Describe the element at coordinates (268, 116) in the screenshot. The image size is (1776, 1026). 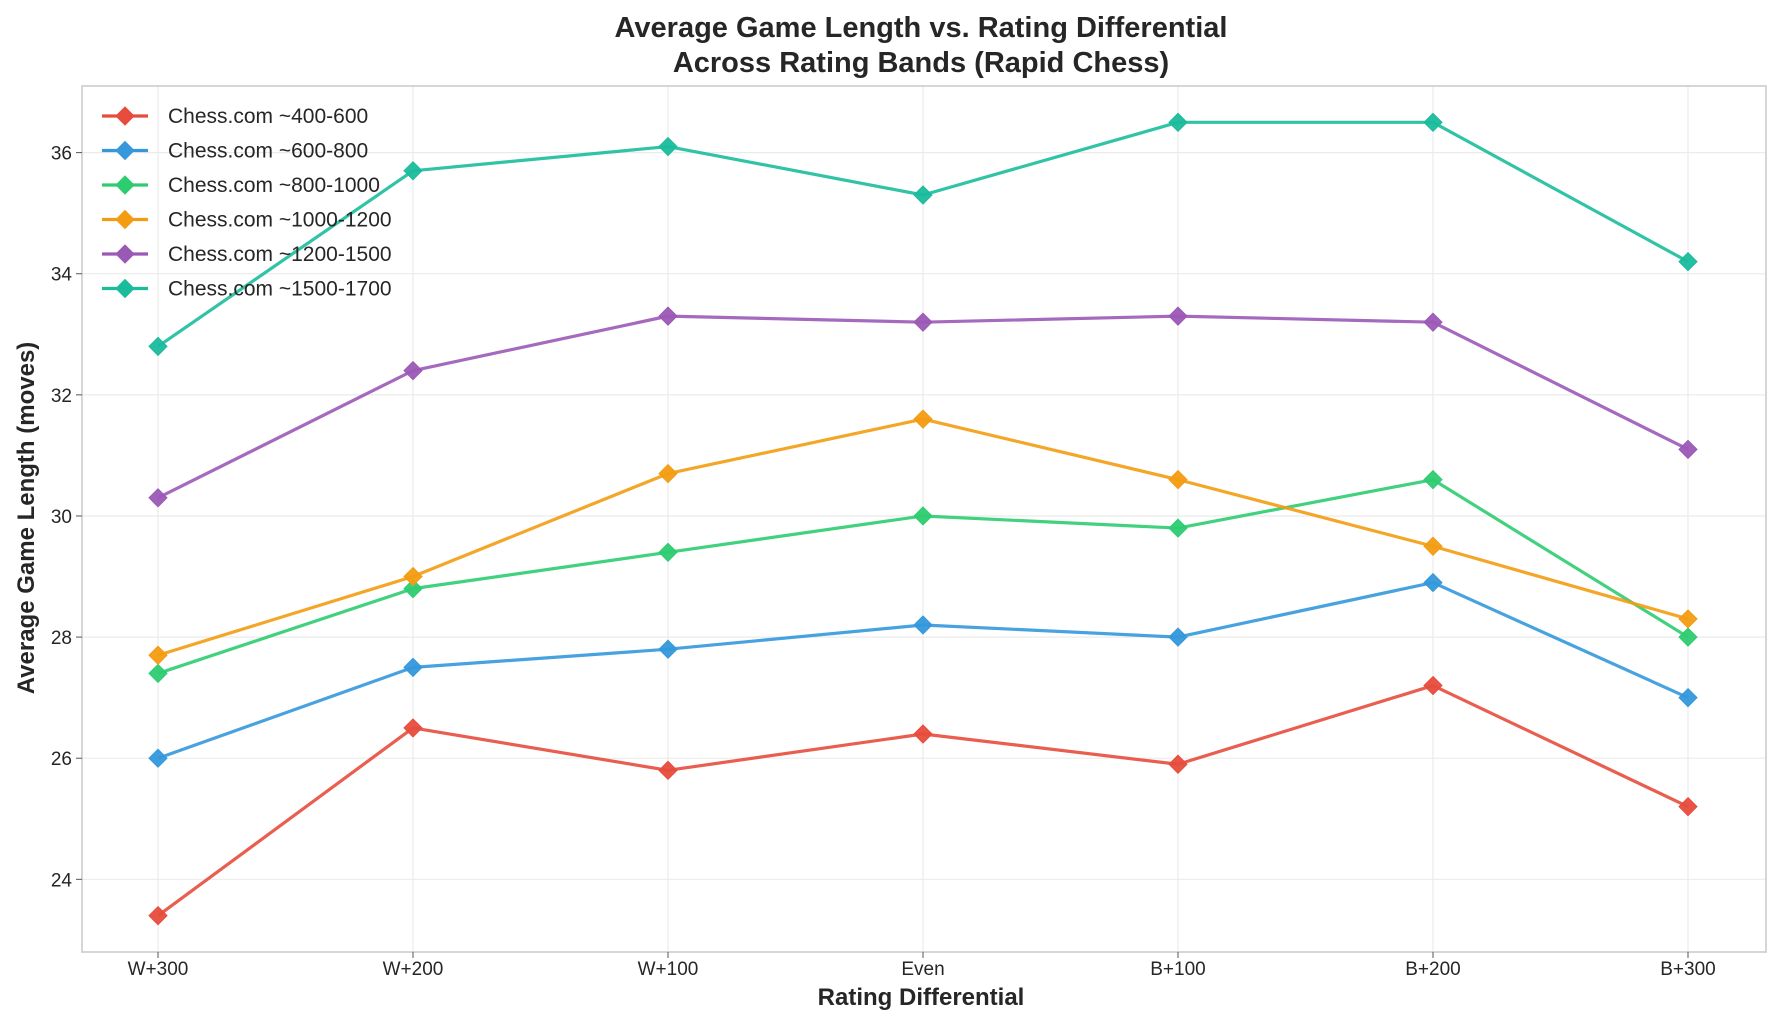
I see `legend-label: Chess.com ~400-600` at that location.